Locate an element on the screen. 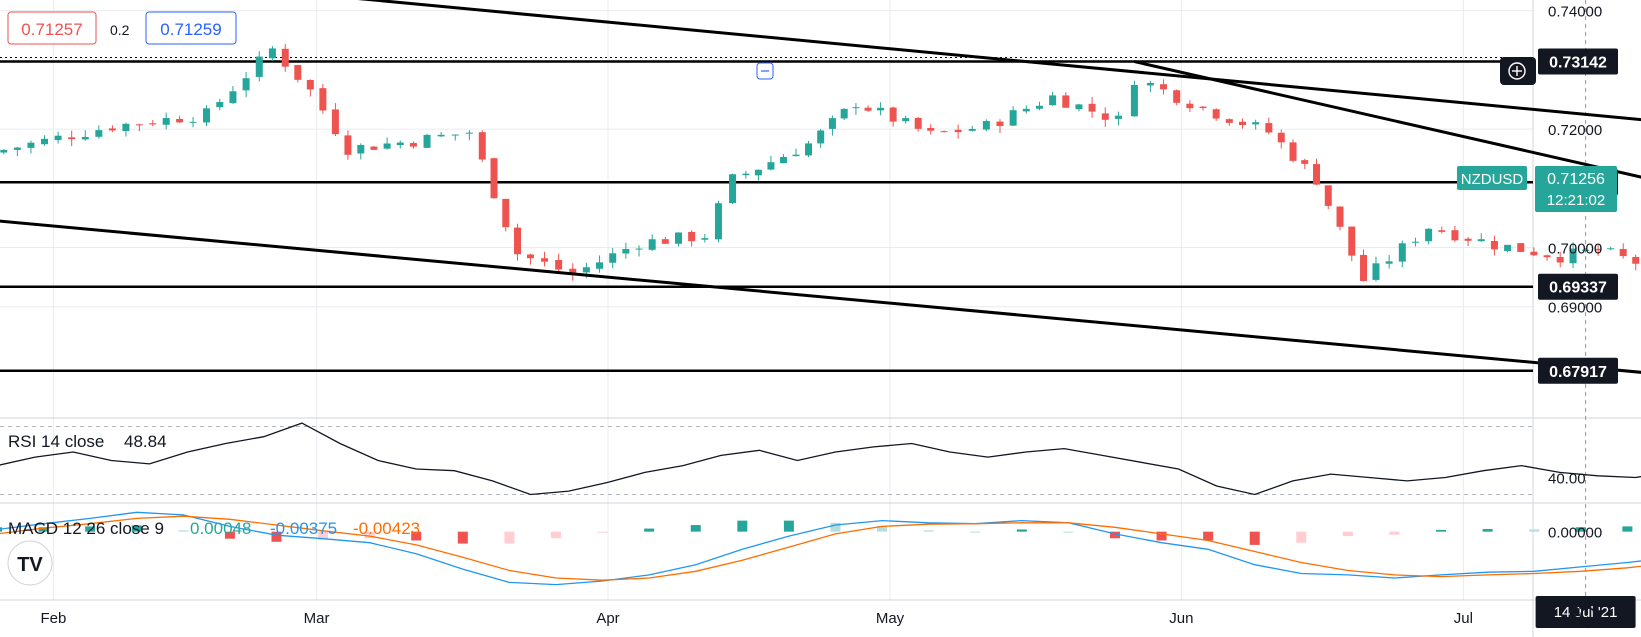  macd-hist-value: 0.00048 is located at coordinates (220, 528).